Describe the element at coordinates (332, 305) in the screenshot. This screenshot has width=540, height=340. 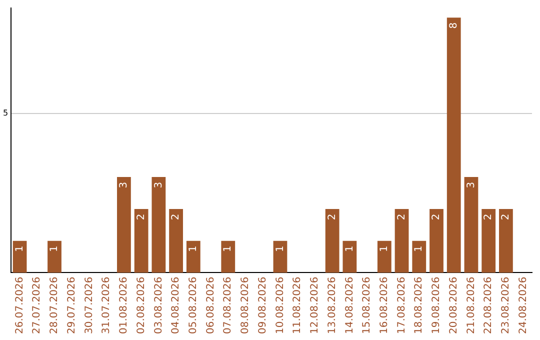
I see `x-tick-label: 13.08.2026` at that location.